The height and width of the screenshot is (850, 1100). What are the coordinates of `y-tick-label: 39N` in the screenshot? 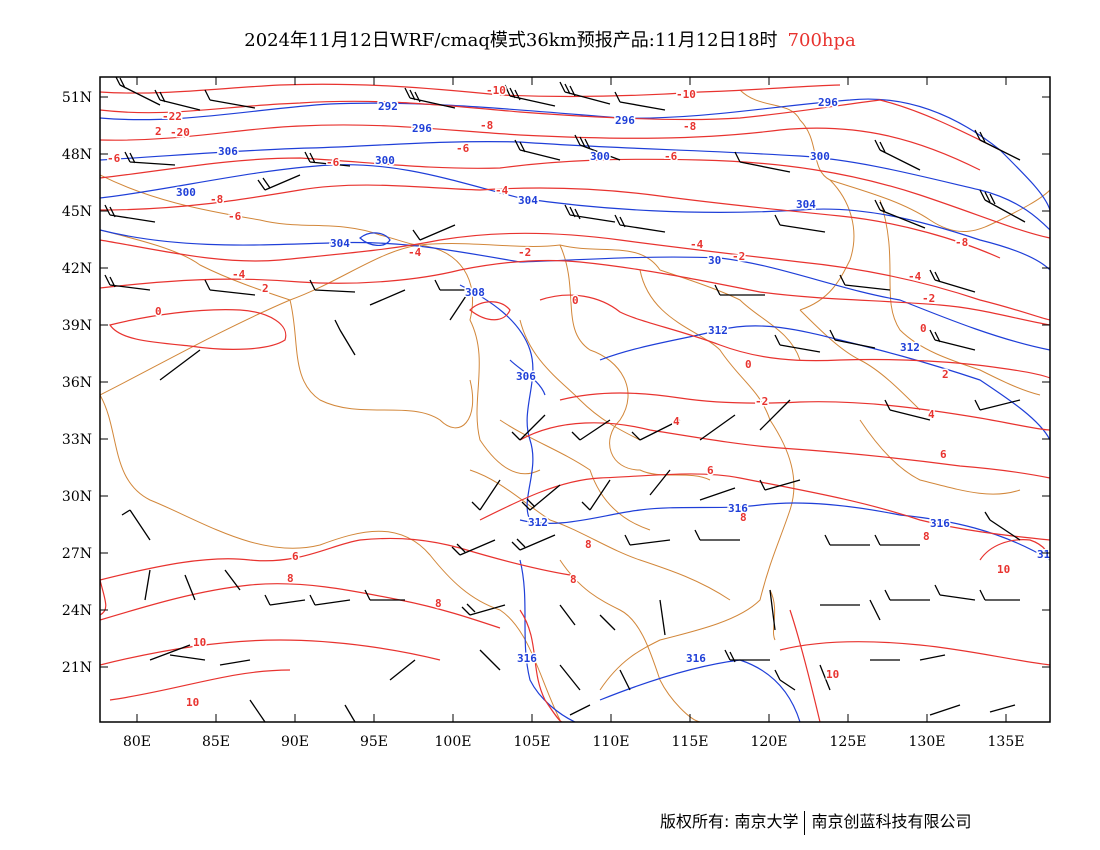 It's located at (77, 326).